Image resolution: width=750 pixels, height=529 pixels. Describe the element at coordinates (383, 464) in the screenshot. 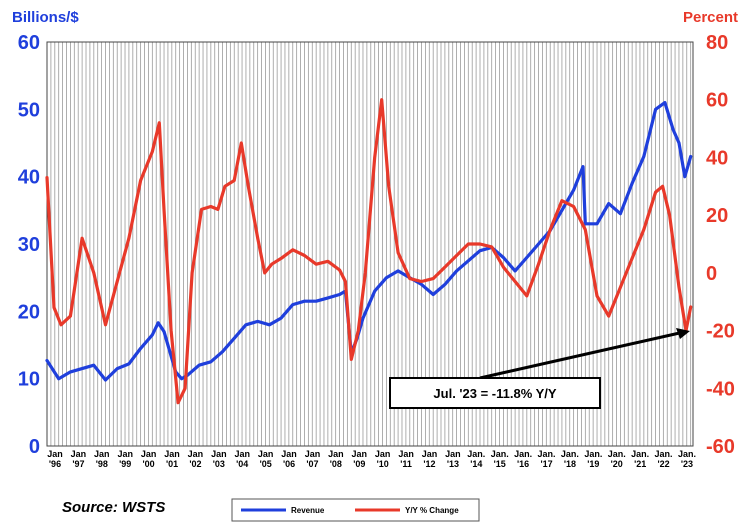

I see `x-tick-label-year: '10` at that location.